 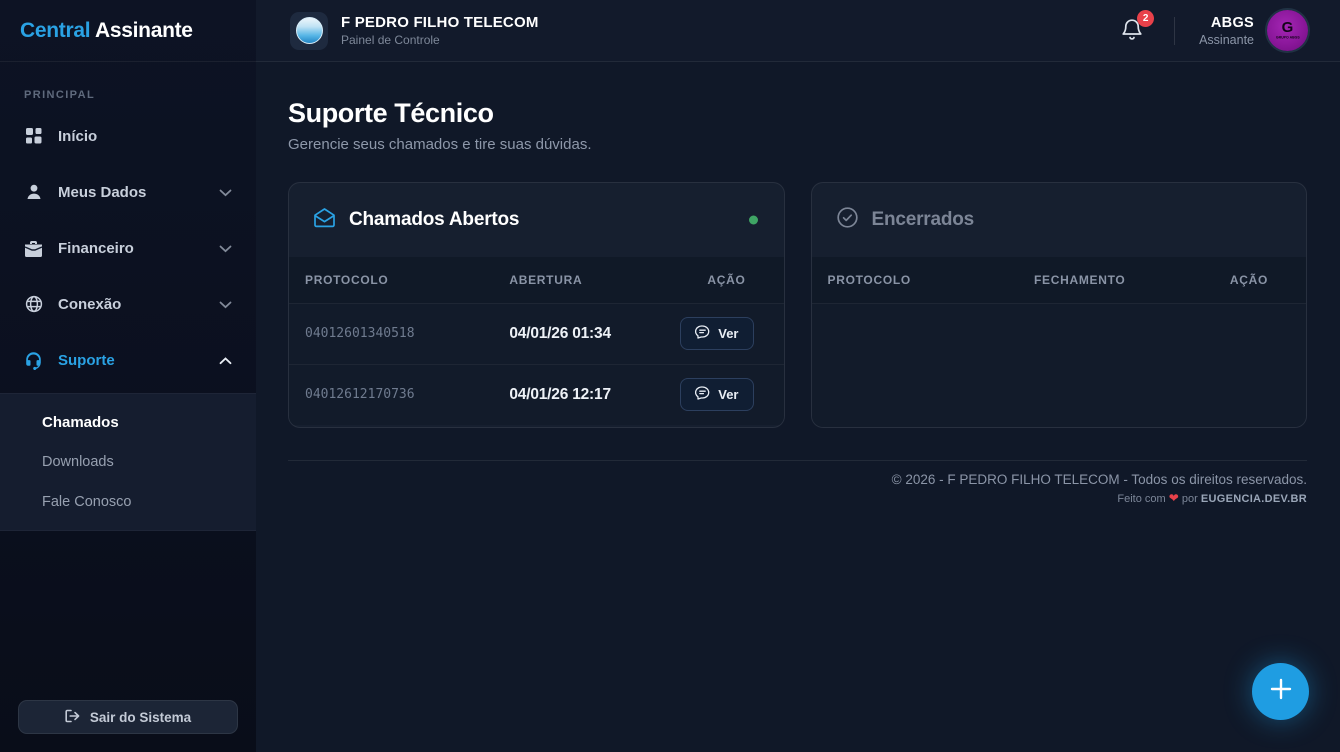 What do you see at coordinates (847, 220) in the screenshot?
I see `check-circle-icon` at bounding box center [847, 220].